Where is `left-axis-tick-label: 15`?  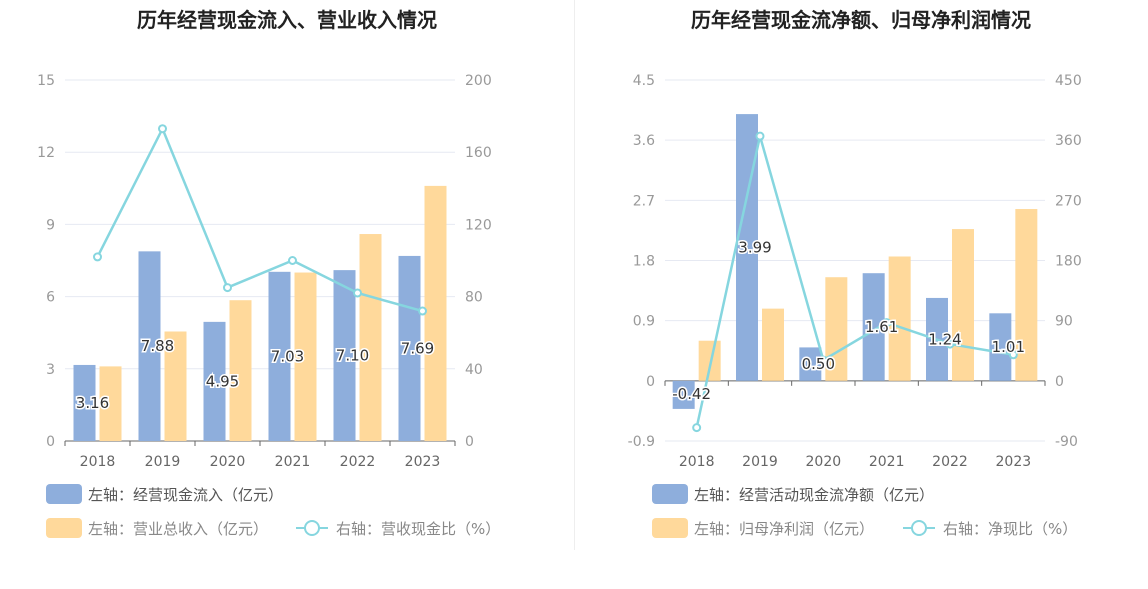
left-axis-tick-label: 15 is located at coordinates (46, 81).